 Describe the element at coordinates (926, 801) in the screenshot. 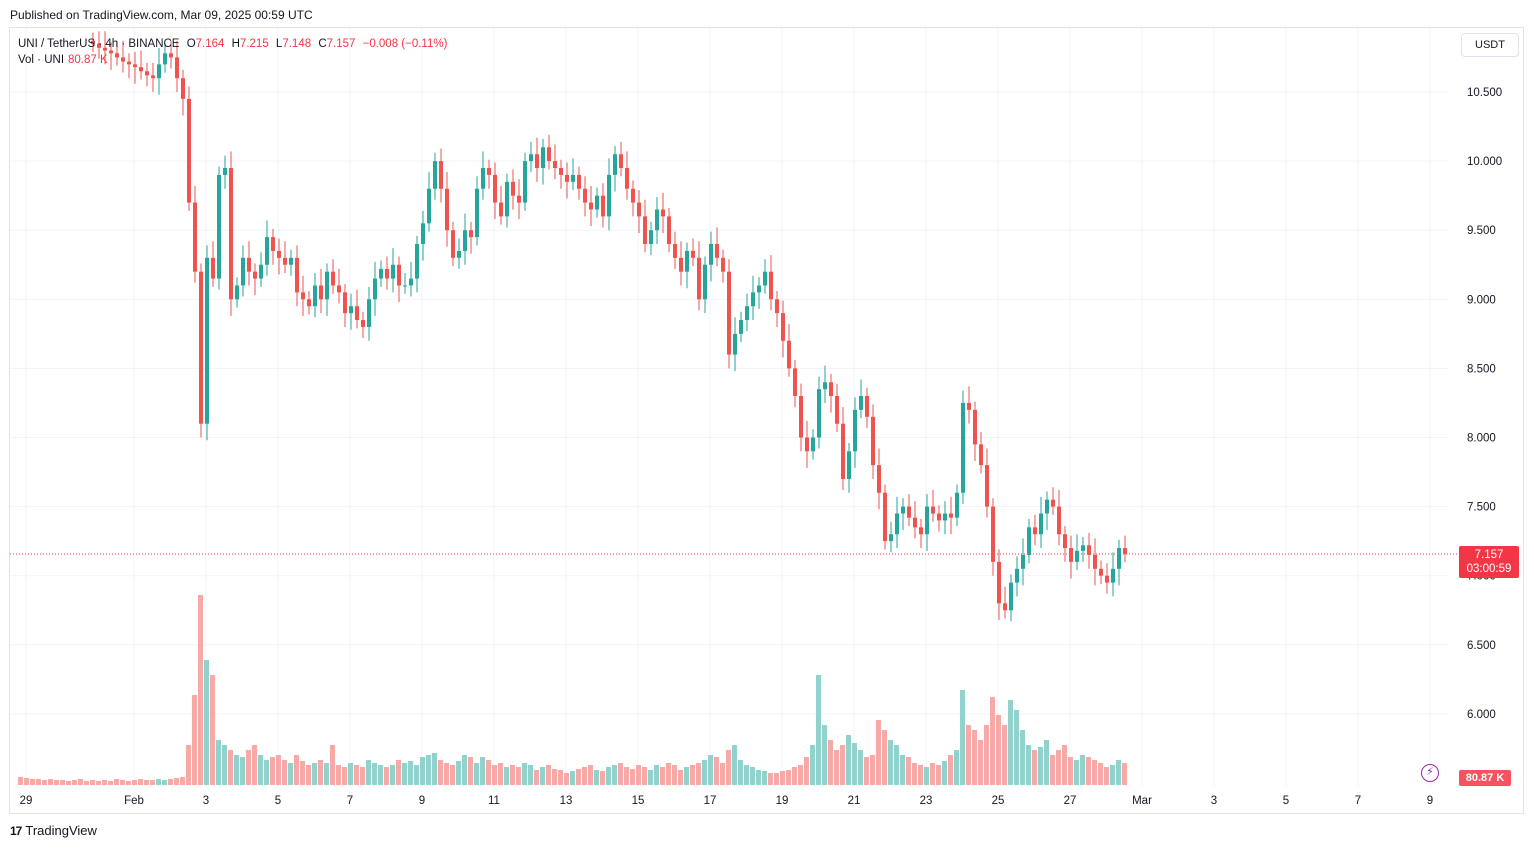

I see `time-tick-label: 23` at that location.